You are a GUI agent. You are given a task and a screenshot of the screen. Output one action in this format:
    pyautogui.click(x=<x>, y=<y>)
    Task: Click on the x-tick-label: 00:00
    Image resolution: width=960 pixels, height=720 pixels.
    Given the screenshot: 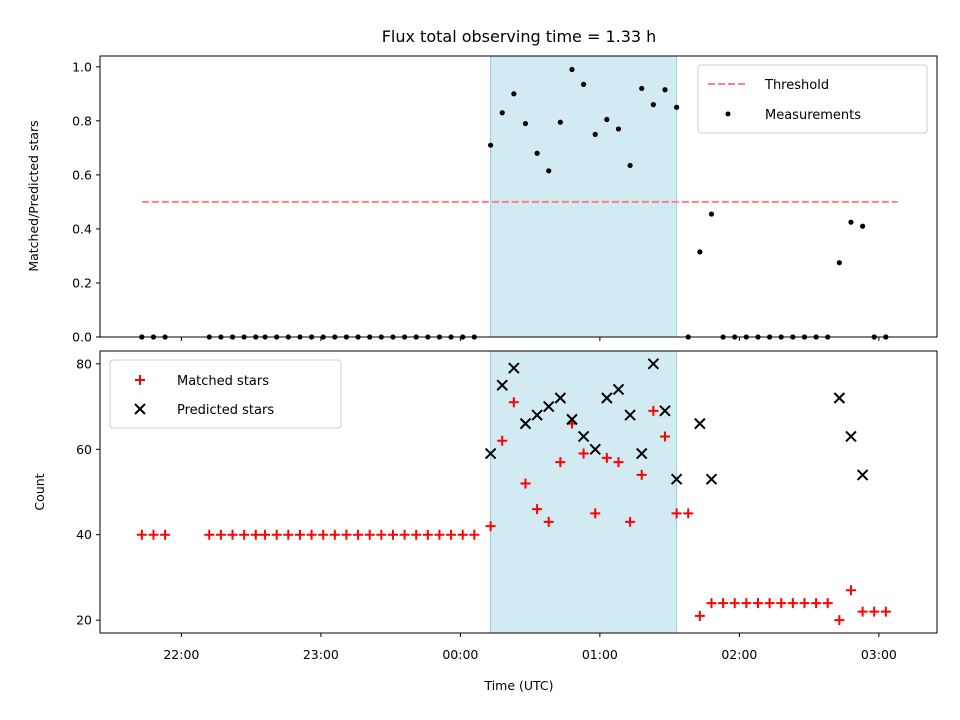 What is the action you would take?
    pyautogui.click(x=460, y=654)
    